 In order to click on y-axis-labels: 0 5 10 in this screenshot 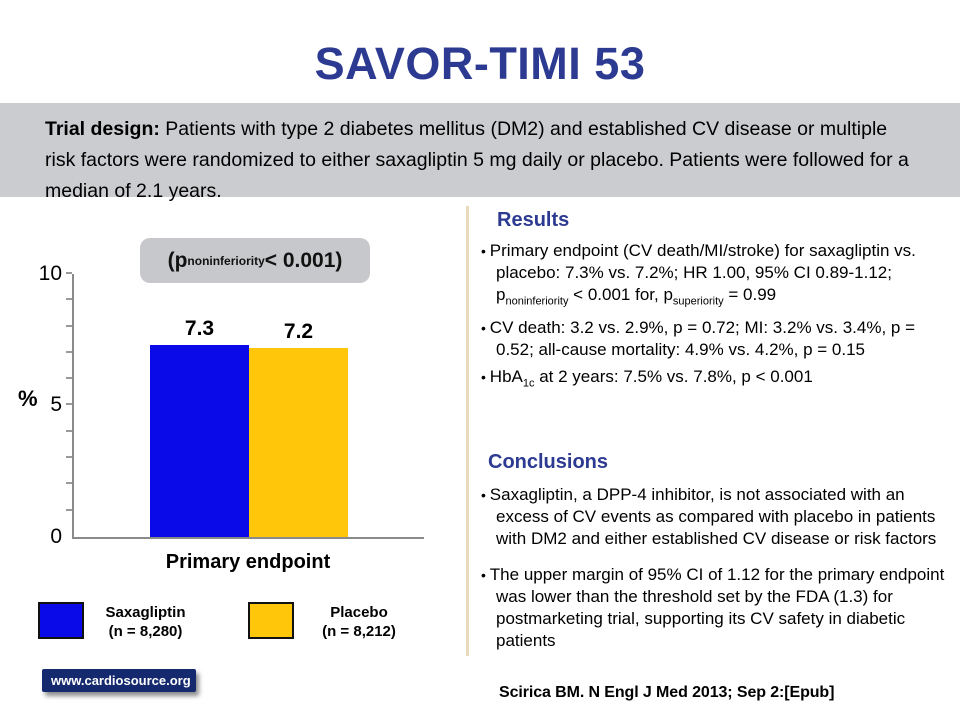, I will do `click(47, 405)`.